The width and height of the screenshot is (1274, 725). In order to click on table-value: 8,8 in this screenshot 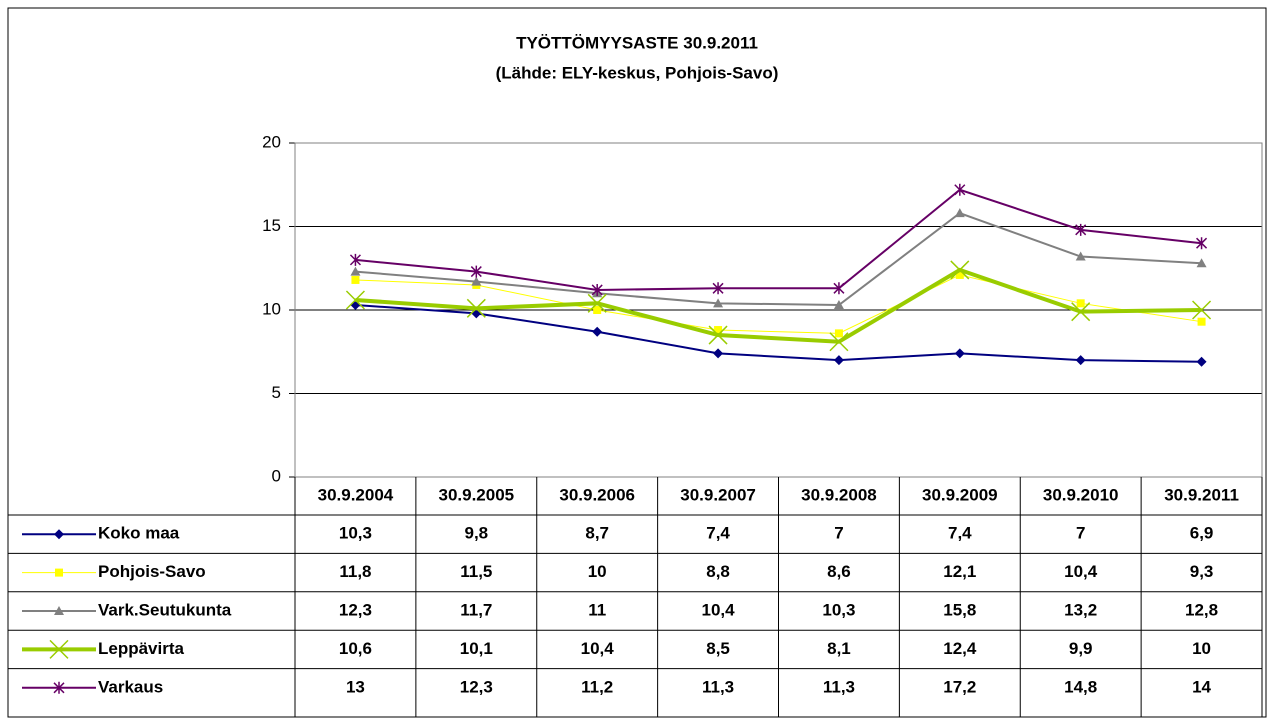, I will do `click(718, 571)`.